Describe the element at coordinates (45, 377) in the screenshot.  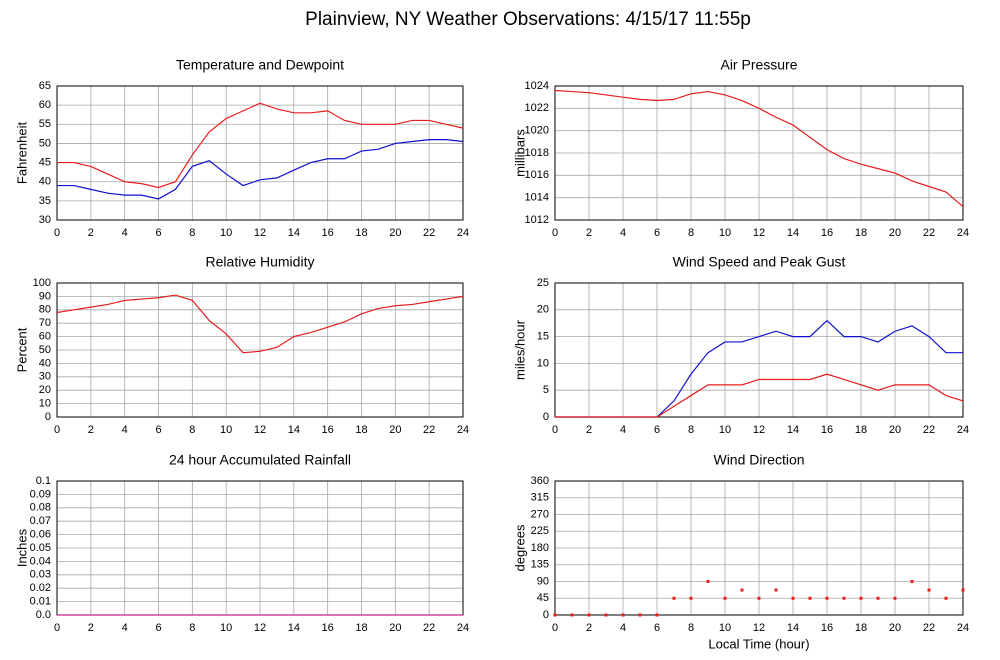
I see `y-tick-label: 30` at that location.